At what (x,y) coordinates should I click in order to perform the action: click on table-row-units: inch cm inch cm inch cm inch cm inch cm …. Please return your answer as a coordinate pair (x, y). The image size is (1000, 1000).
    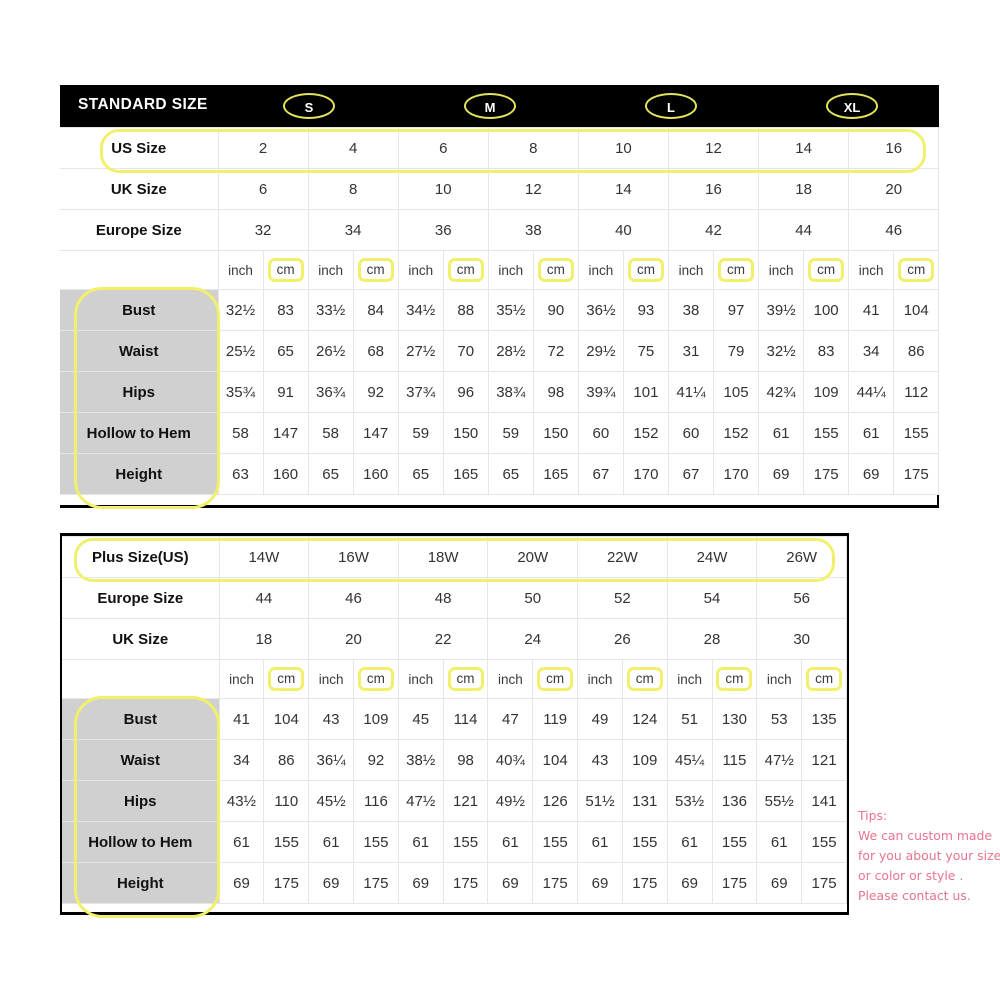
    Looking at the image, I should click on (454, 679).